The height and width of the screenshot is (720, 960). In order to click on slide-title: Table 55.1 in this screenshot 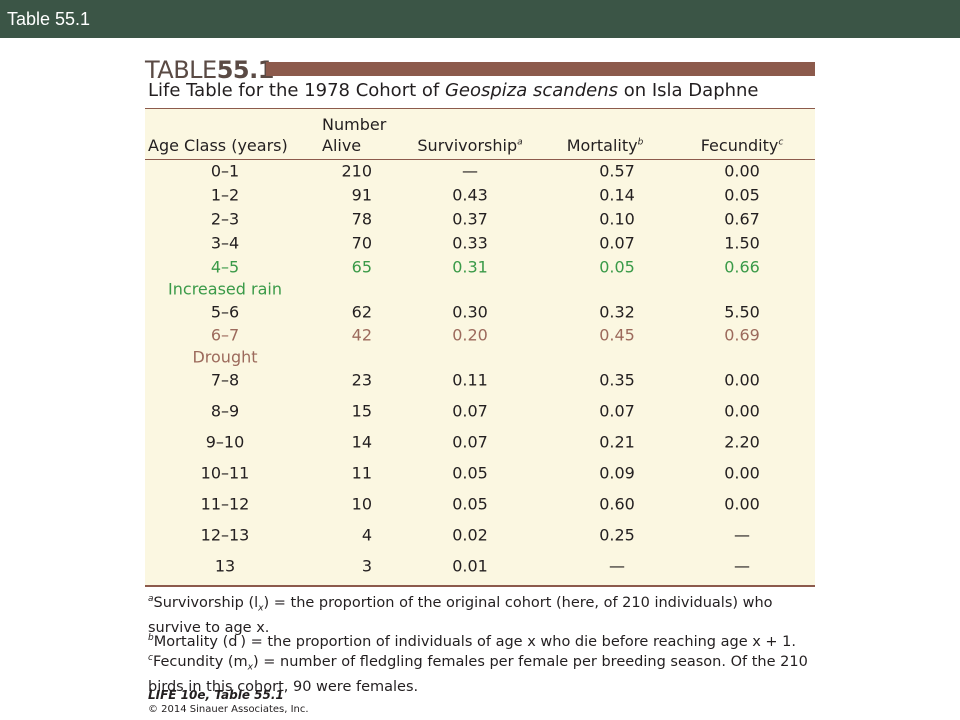, I will do `click(49, 19)`.